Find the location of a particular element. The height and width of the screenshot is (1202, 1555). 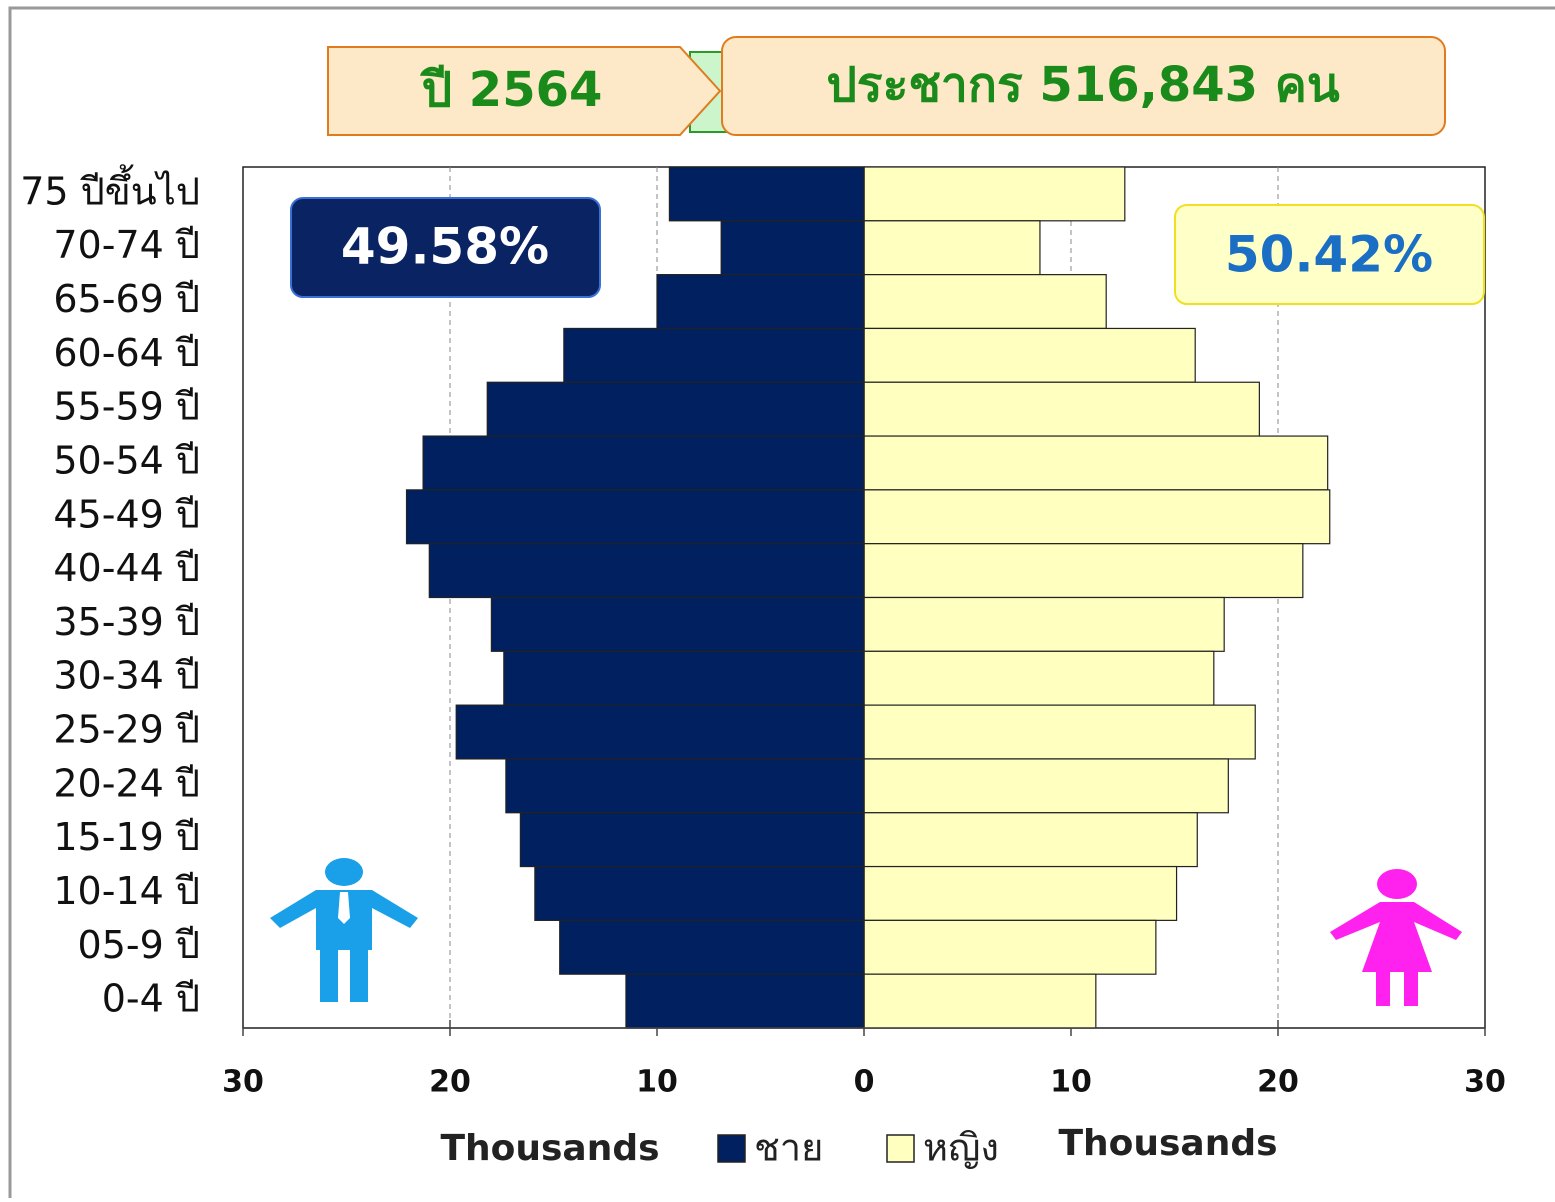

male-share-box is located at coordinates (445, 247).